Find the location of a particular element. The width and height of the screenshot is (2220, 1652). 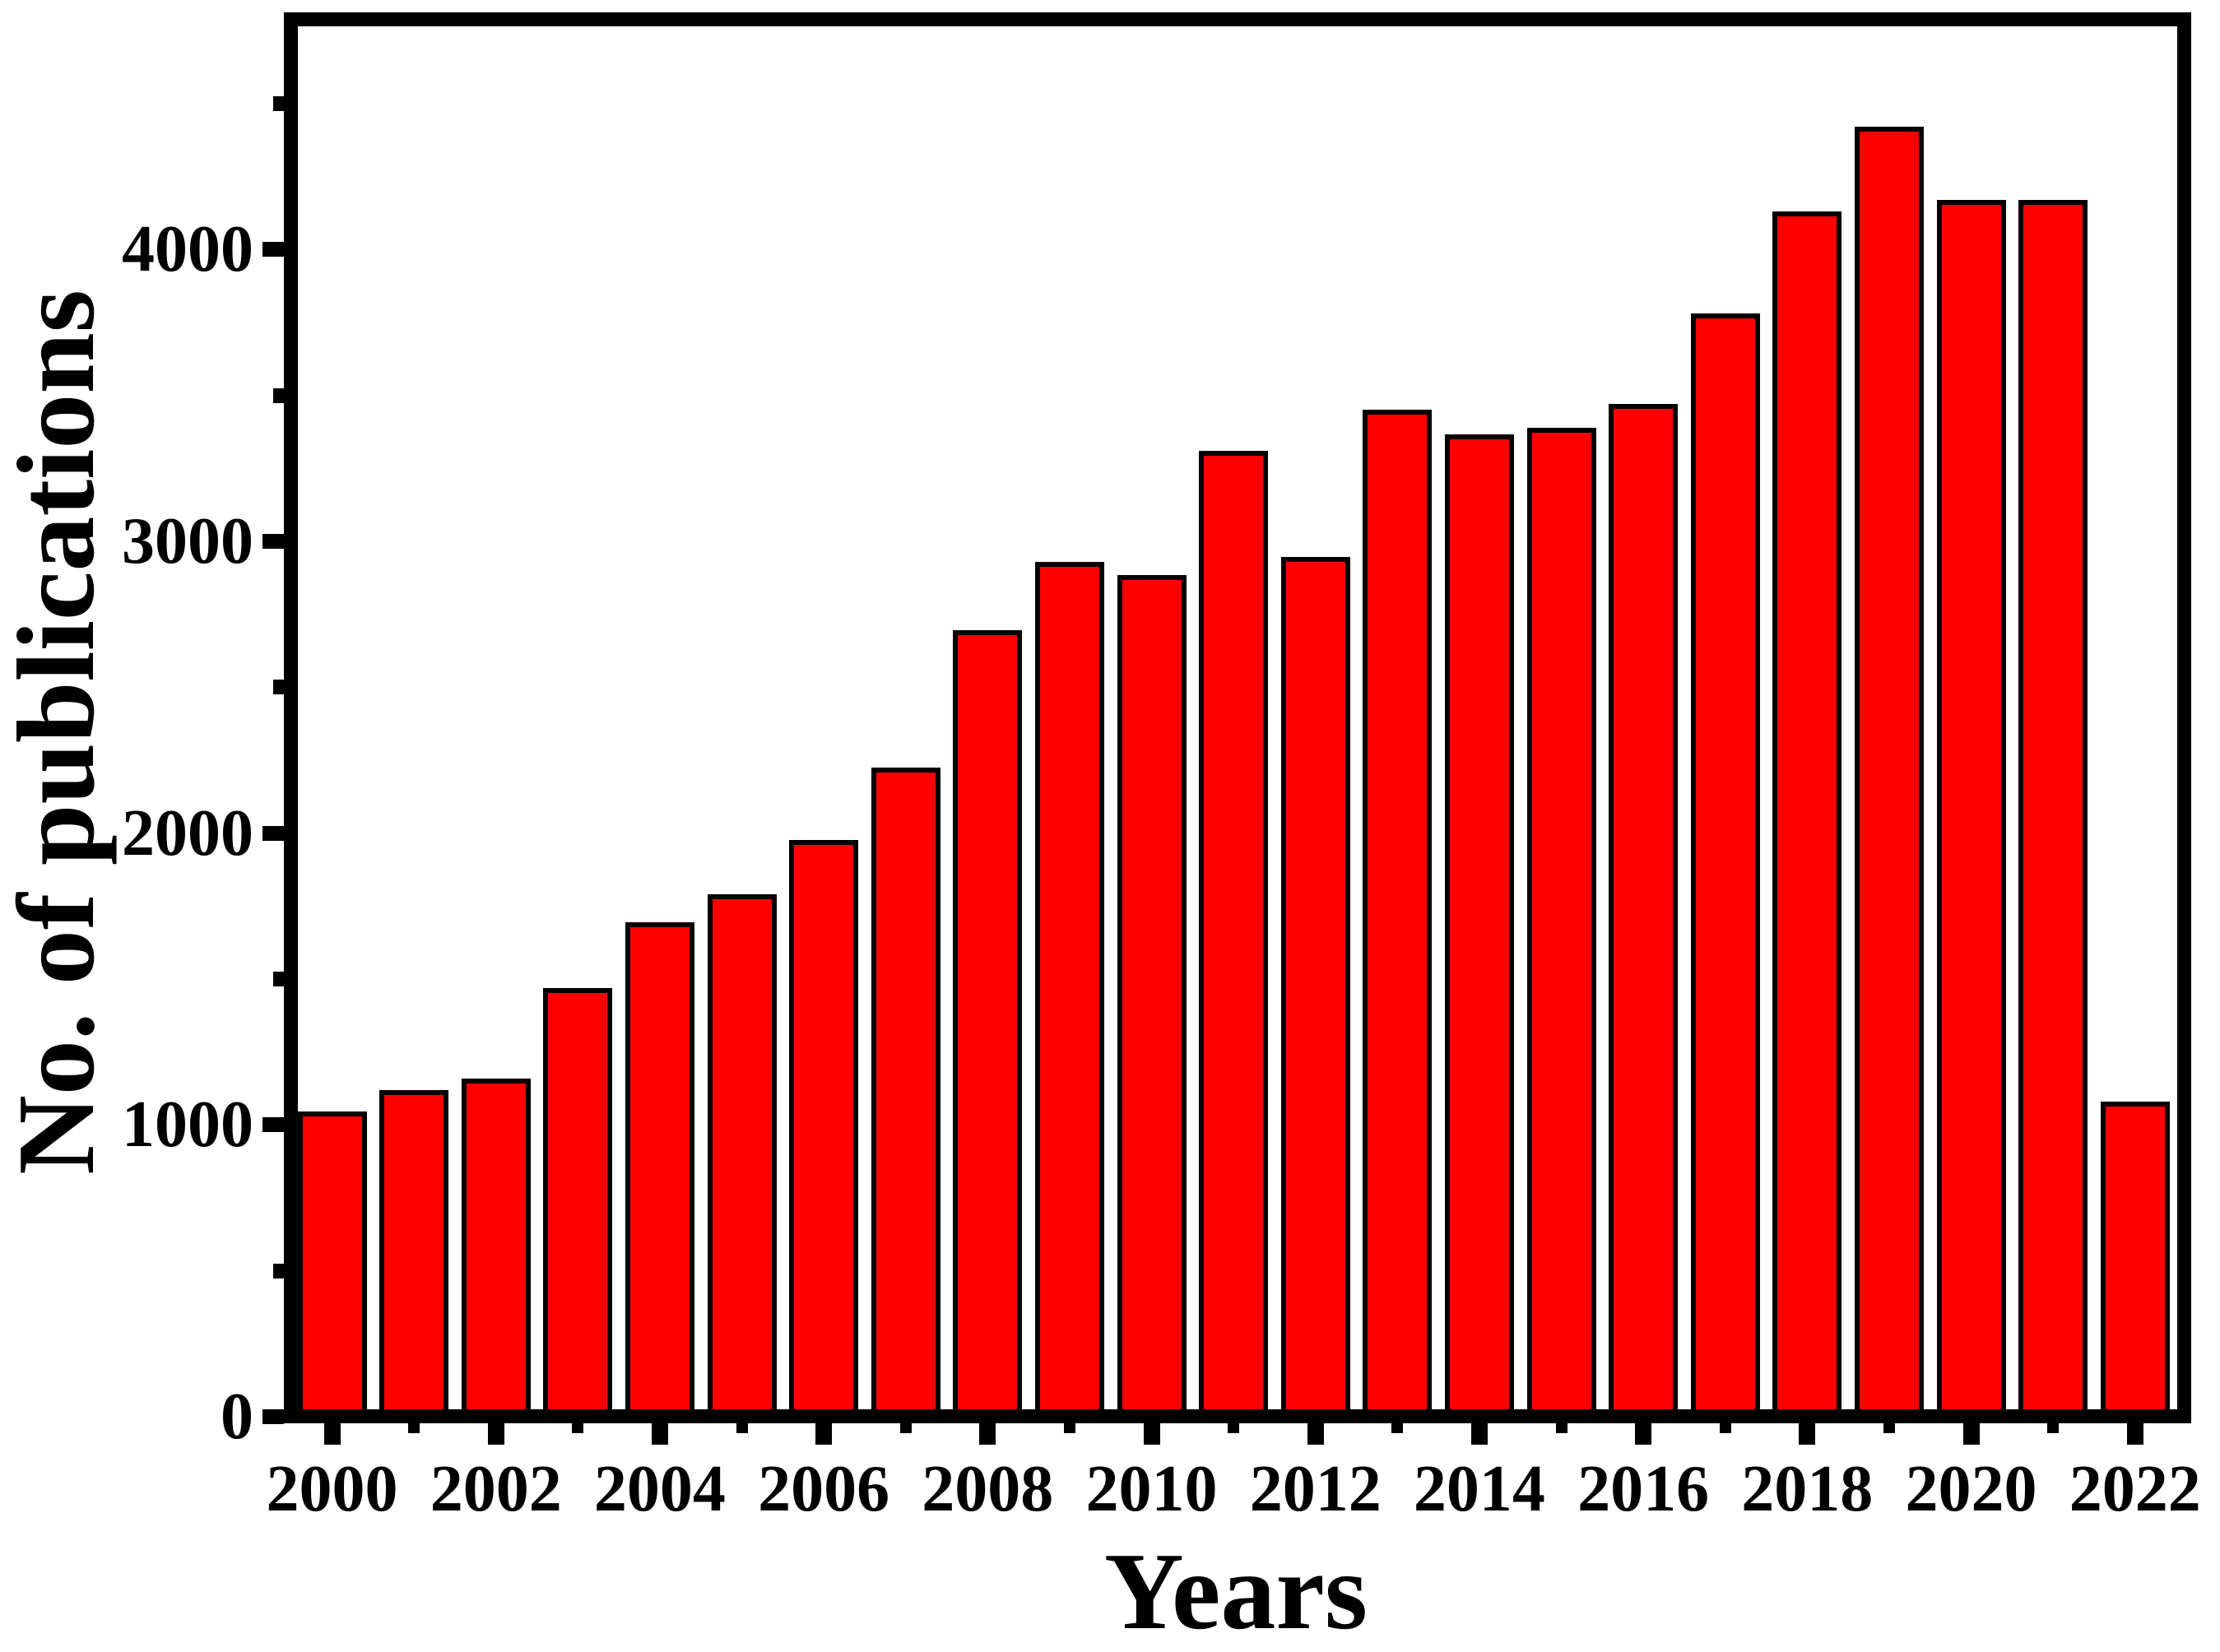

bar-2008 is located at coordinates (988, 1022).